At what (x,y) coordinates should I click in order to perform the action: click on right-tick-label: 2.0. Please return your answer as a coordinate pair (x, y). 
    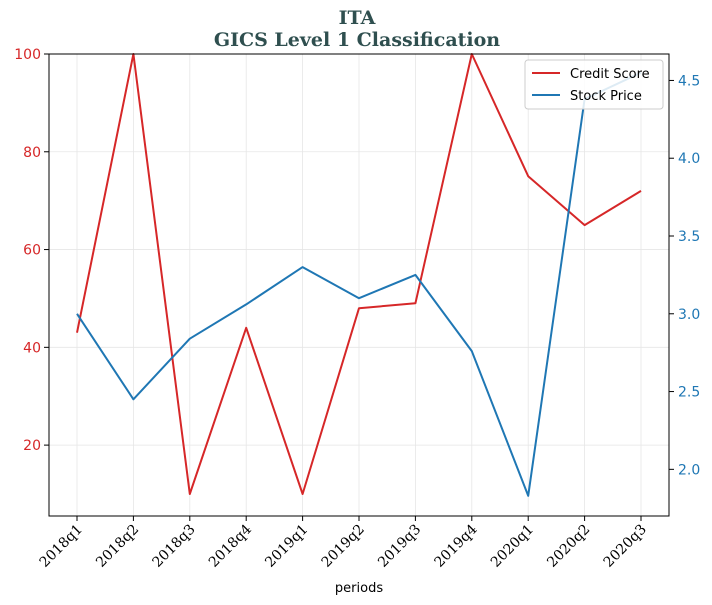
    Looking at the image, I should click on (689, 470).